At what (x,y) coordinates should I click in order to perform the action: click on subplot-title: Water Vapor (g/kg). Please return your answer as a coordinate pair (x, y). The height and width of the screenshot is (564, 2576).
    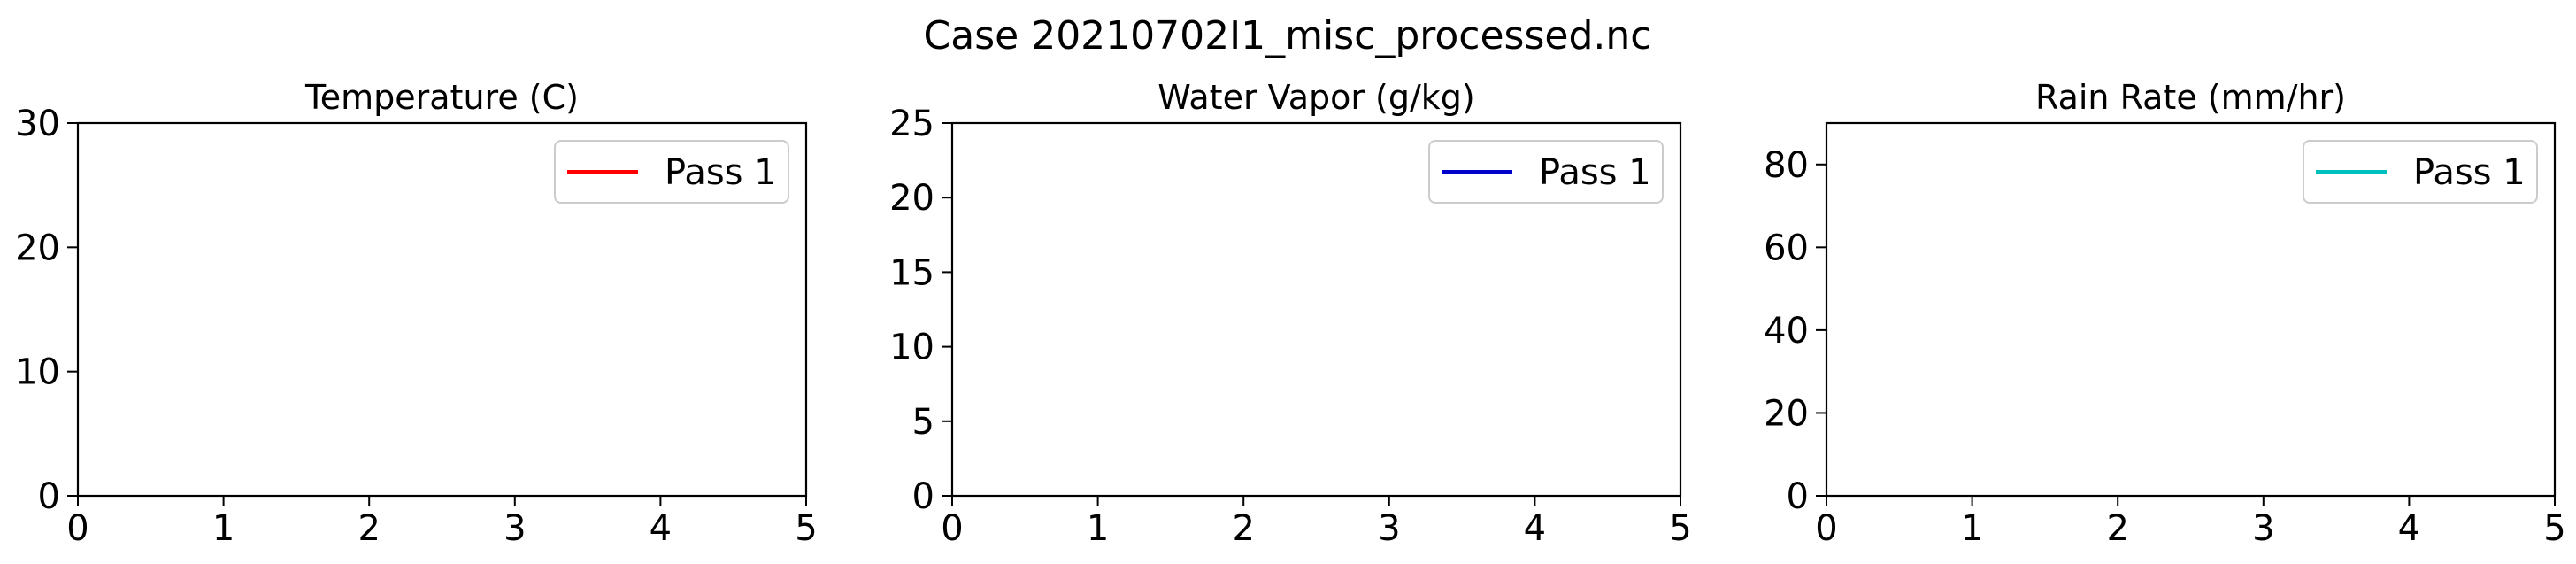
    Looking at the image, I should click on (1316, 97).